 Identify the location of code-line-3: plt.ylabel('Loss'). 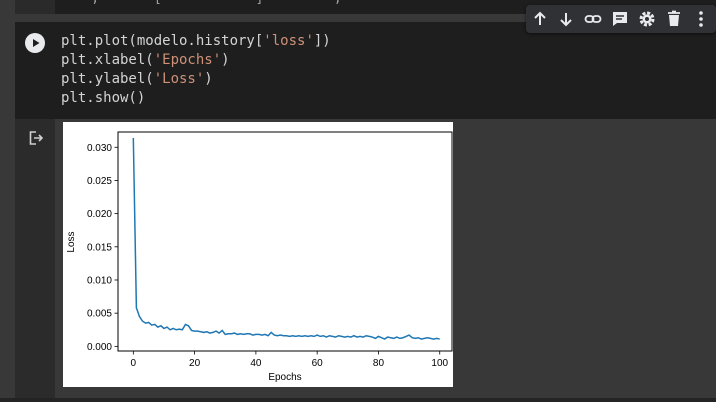
(137, 79).